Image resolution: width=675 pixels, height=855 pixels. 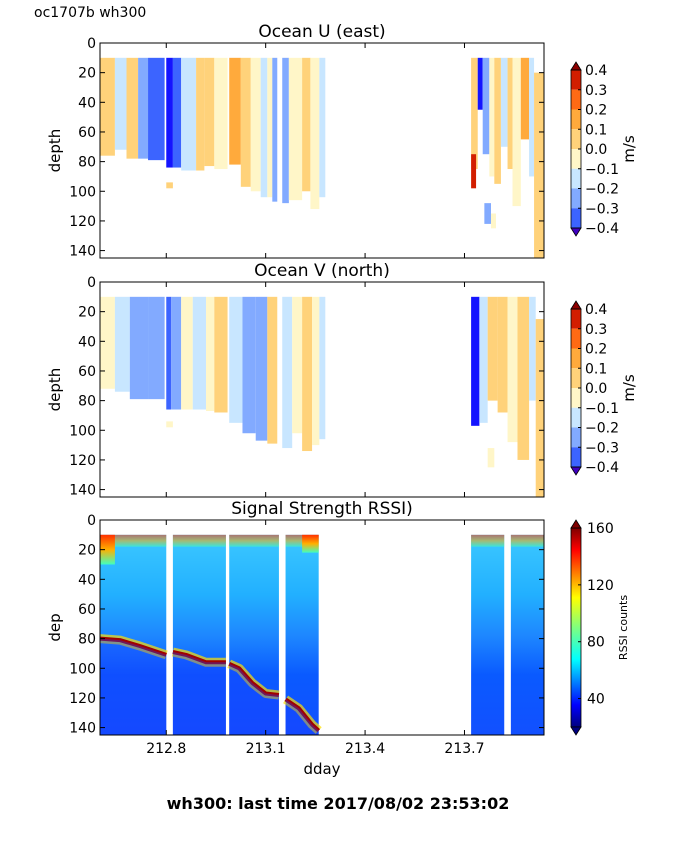 What do you see at coordinates (107, 549) in the screenshot?
I see `rssi-surface-strong` at bounding box center [107, 549].